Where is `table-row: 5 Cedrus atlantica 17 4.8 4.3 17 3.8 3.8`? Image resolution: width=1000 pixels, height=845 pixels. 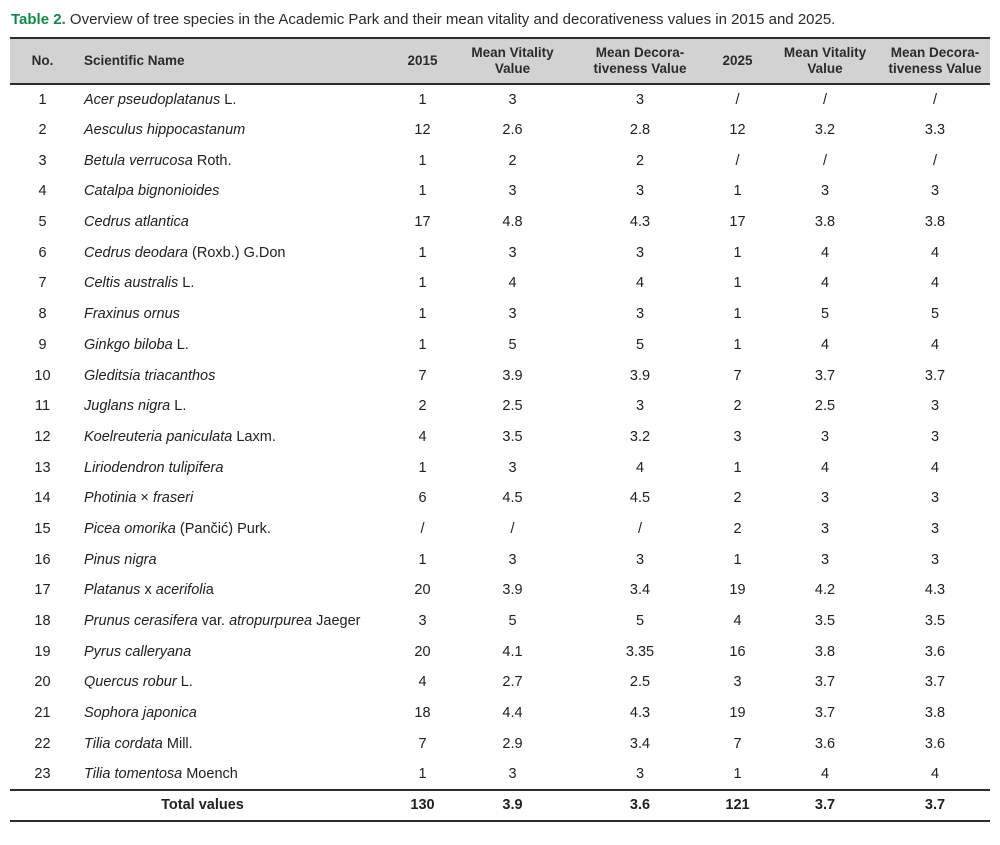
table-row: 5 Cedrus atlantica 17 4.8 4.3 17 3.8 3.8 is located at coordinates (500, 222).